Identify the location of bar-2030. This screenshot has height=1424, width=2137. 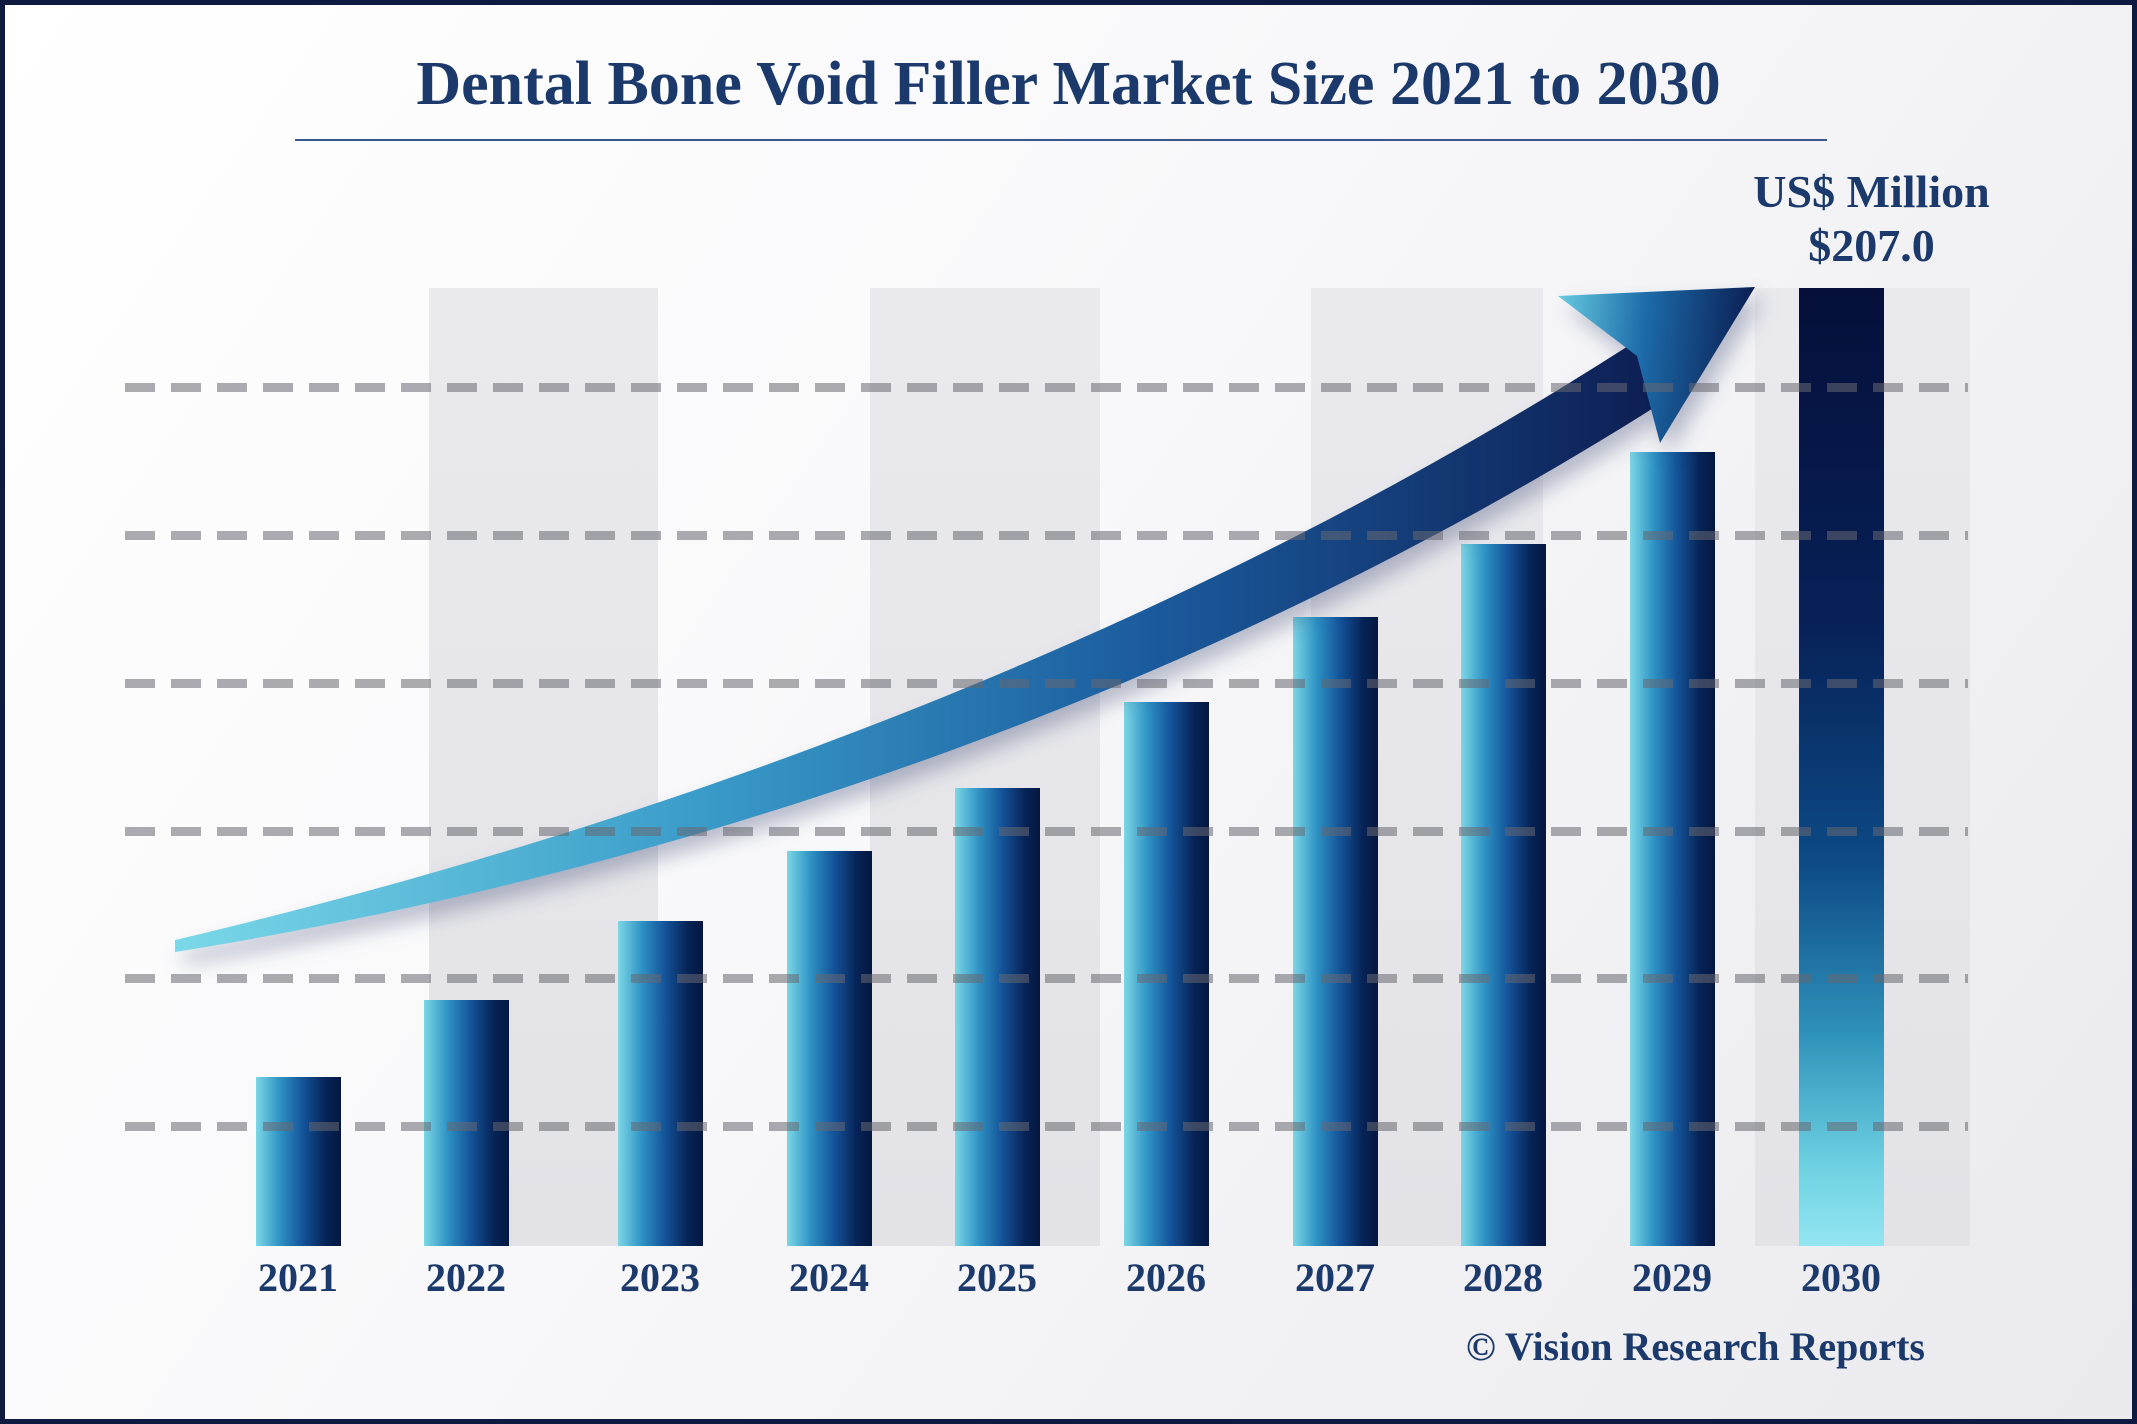
(1841, 767).